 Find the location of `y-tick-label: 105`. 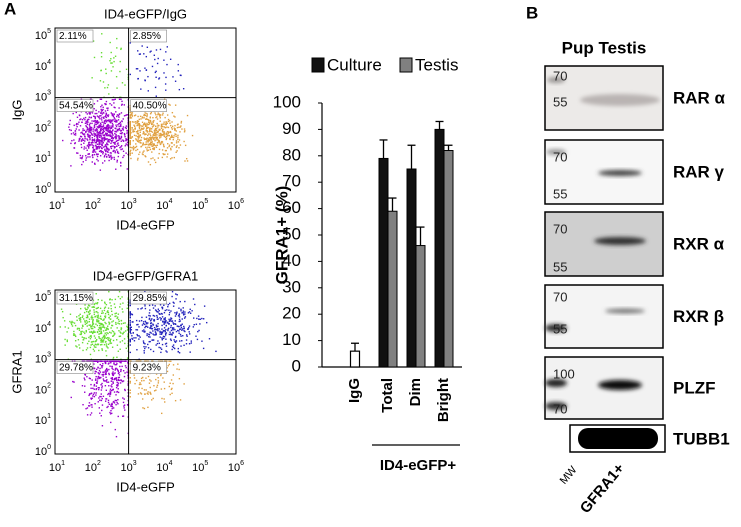

y-tick-label: 105 is located at coordinates (43, 297).